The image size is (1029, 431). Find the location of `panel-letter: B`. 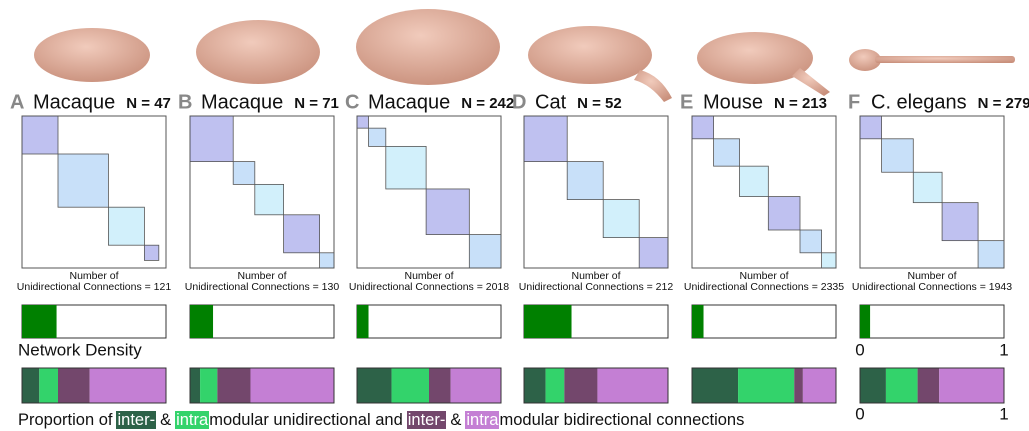

panel-letter: B is located at coordinates (185, 102).